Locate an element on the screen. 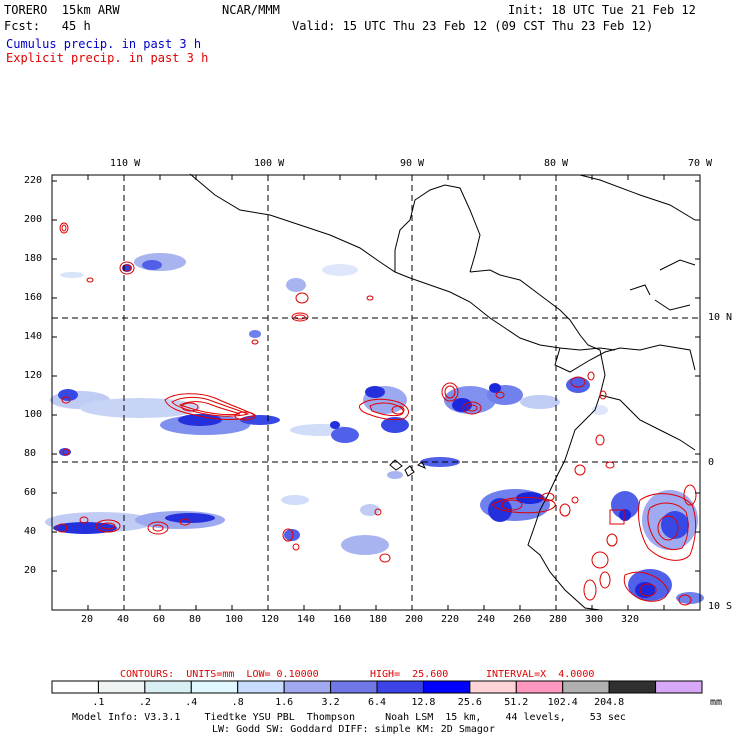 This screenshot has height=740, width=740. colorbar-label: .1 is located at coordinates (98, 702).